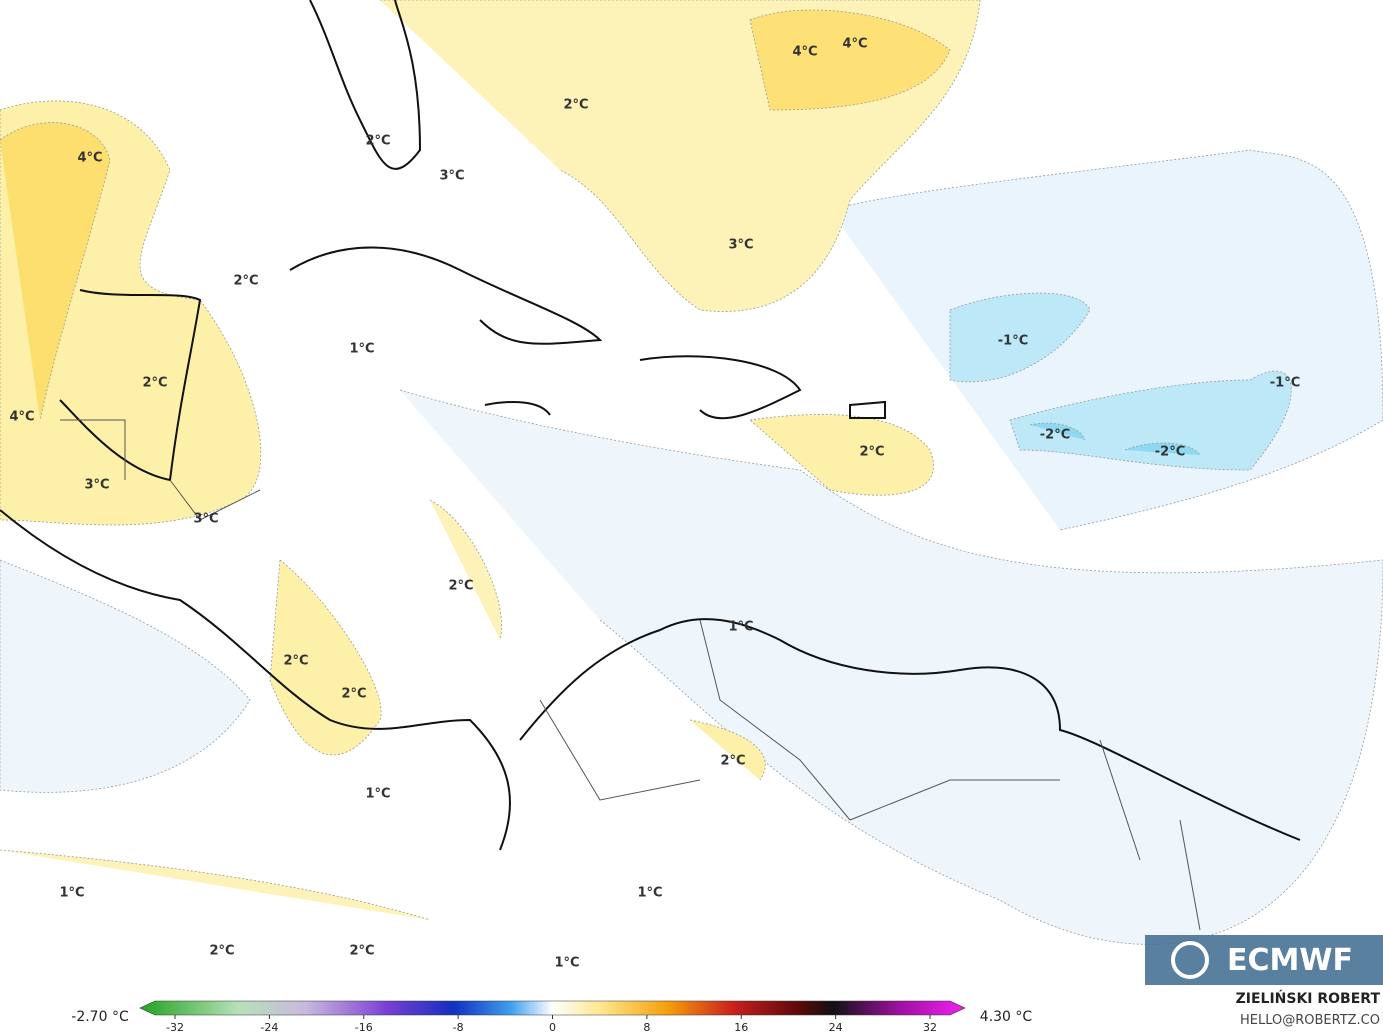  Describe the element at coordinates (741, 1027) in the screenshot. I see `colorbar-tick-label: 16` at that location.